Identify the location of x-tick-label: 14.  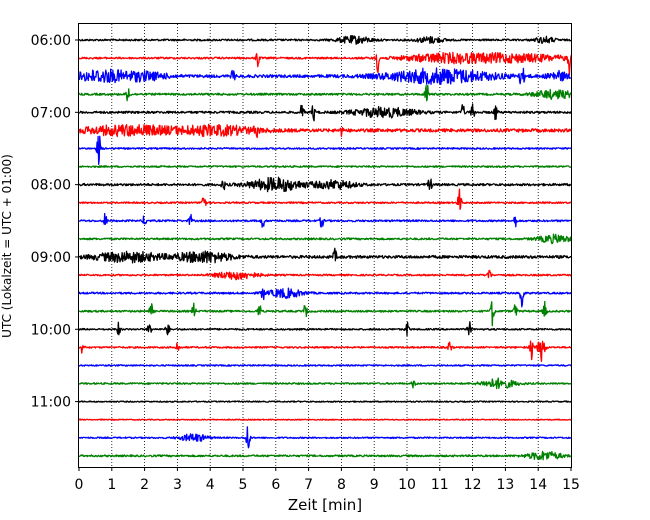
(538, 485).